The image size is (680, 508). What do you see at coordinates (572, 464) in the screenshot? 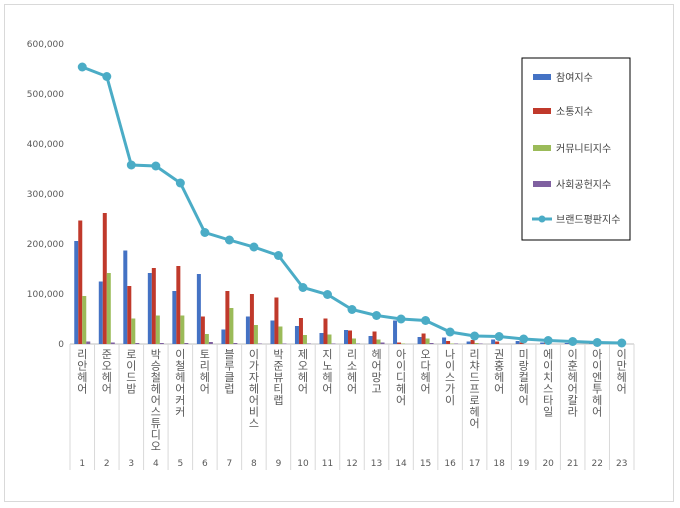
I see `category-index: 21` at bounding box center [572, 464].